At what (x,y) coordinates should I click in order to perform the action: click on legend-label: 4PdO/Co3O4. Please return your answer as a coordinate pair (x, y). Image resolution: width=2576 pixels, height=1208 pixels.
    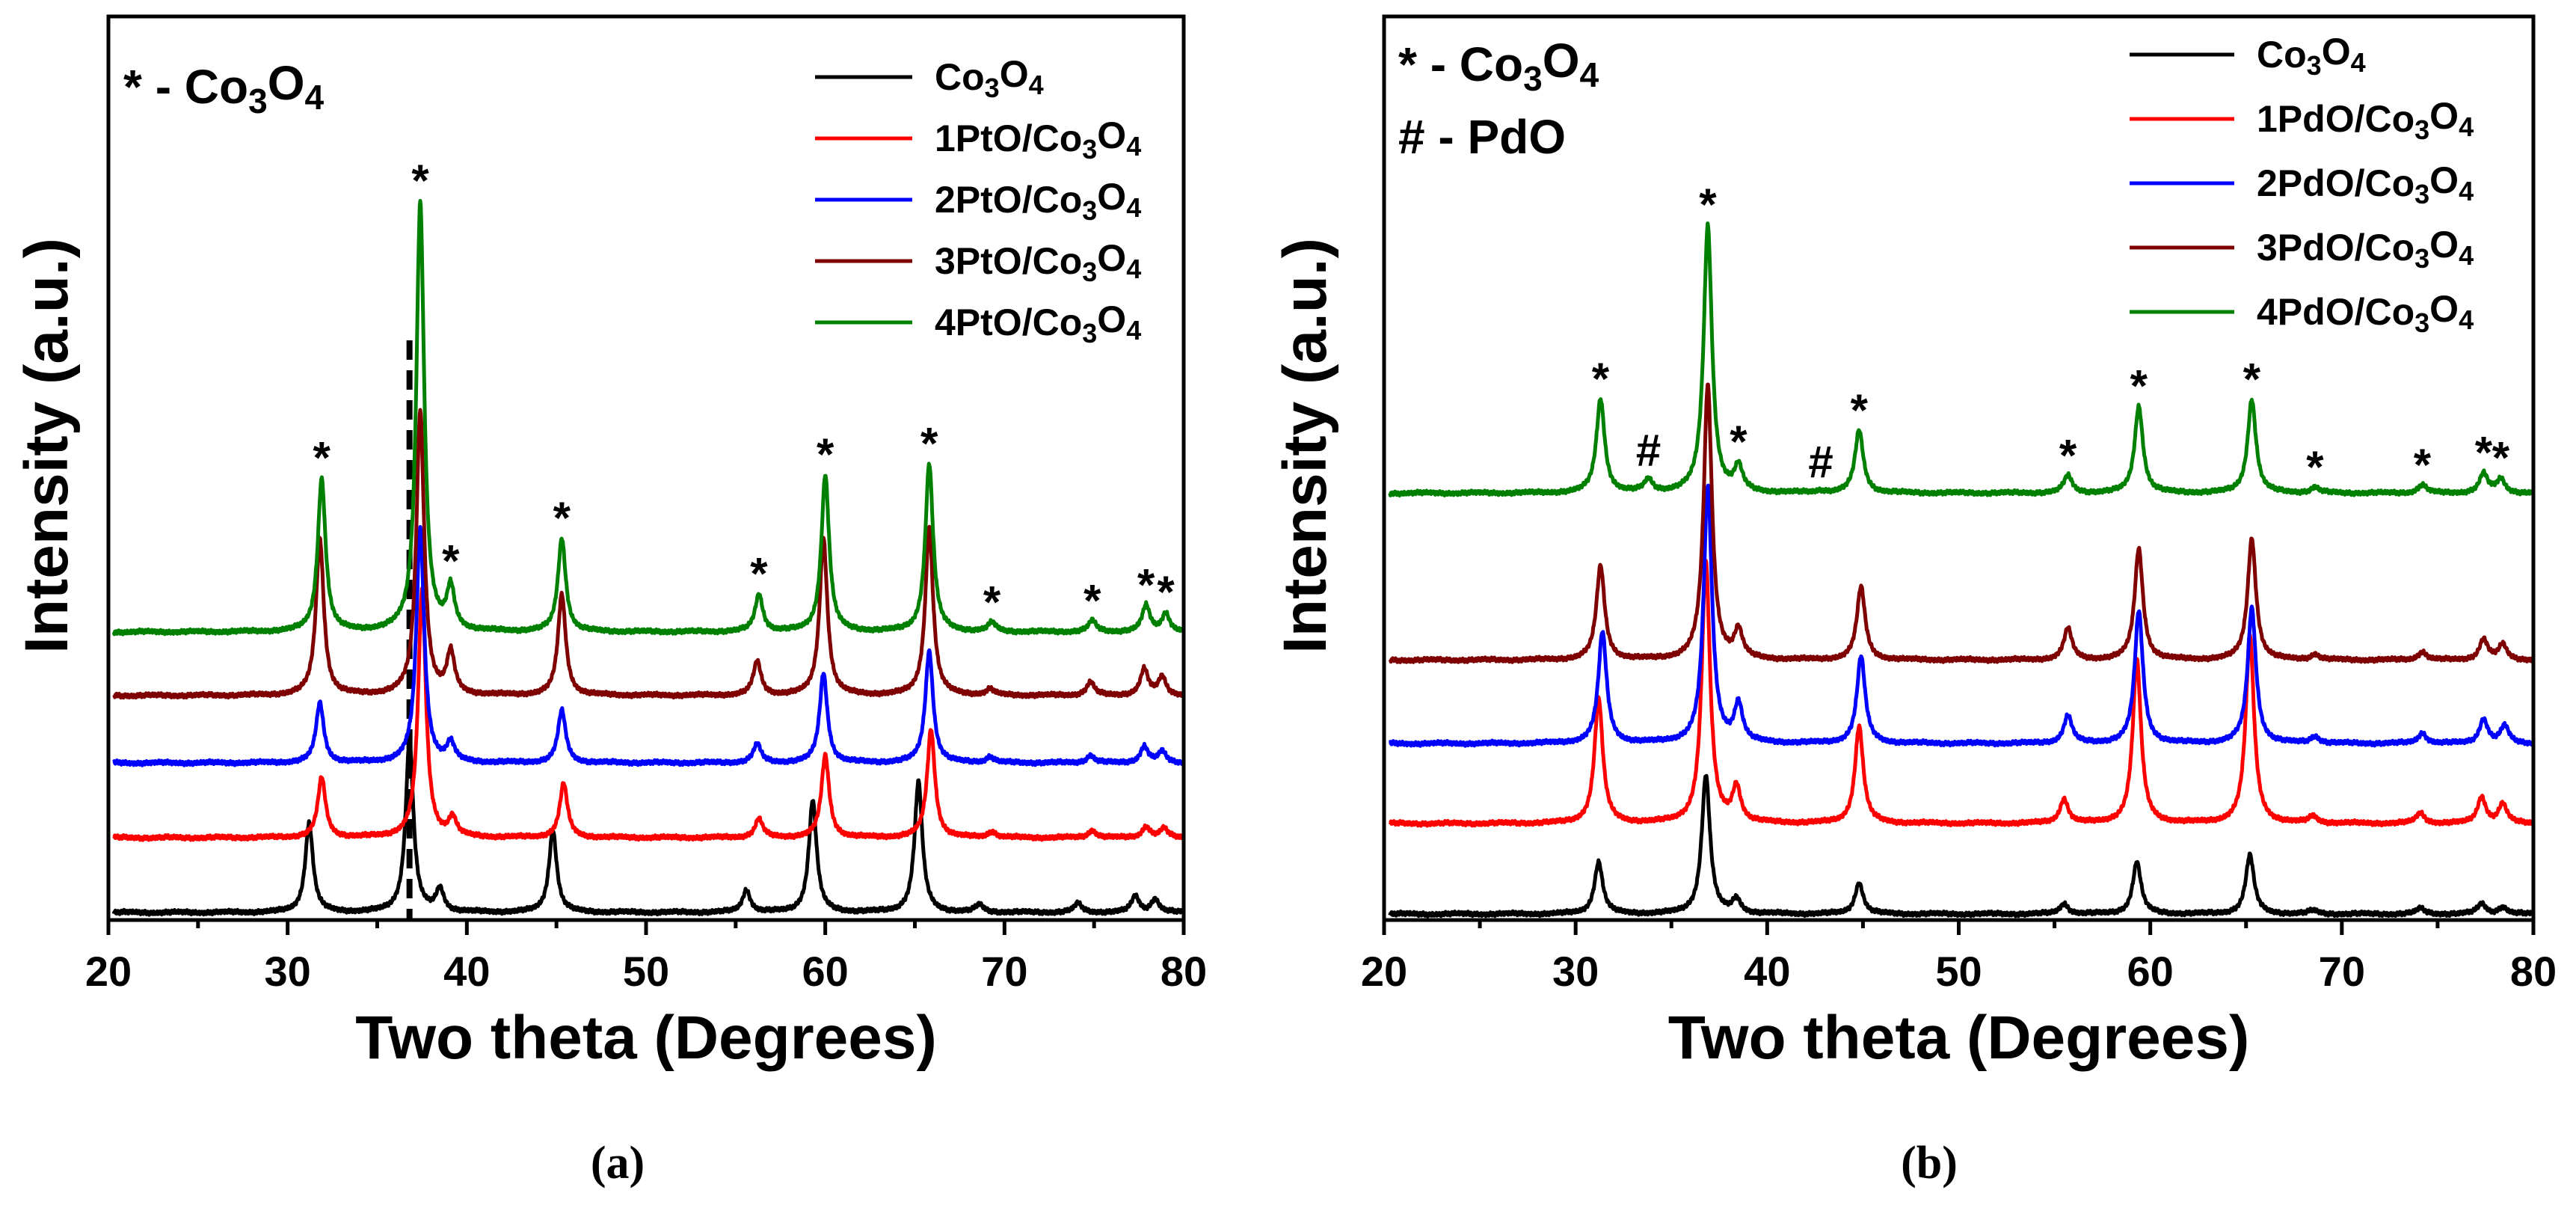
    Looking at the image, I should click on (2365, 313).